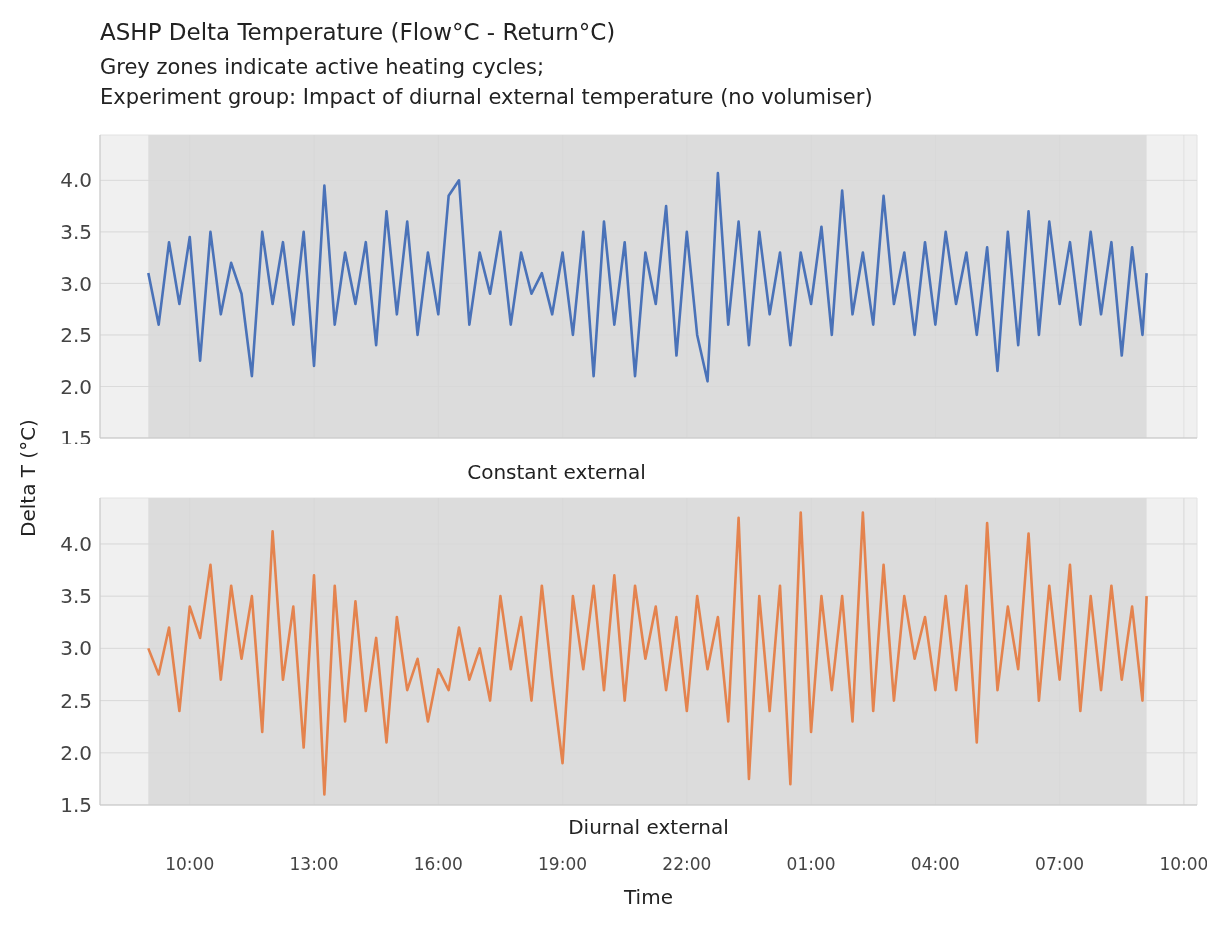 This screenshot has height=928, width=1215. What do you see at coordinates (314, 864) in the screenshot?
I see `x-tick-label: 13:00` at bounding box center [314, 864].